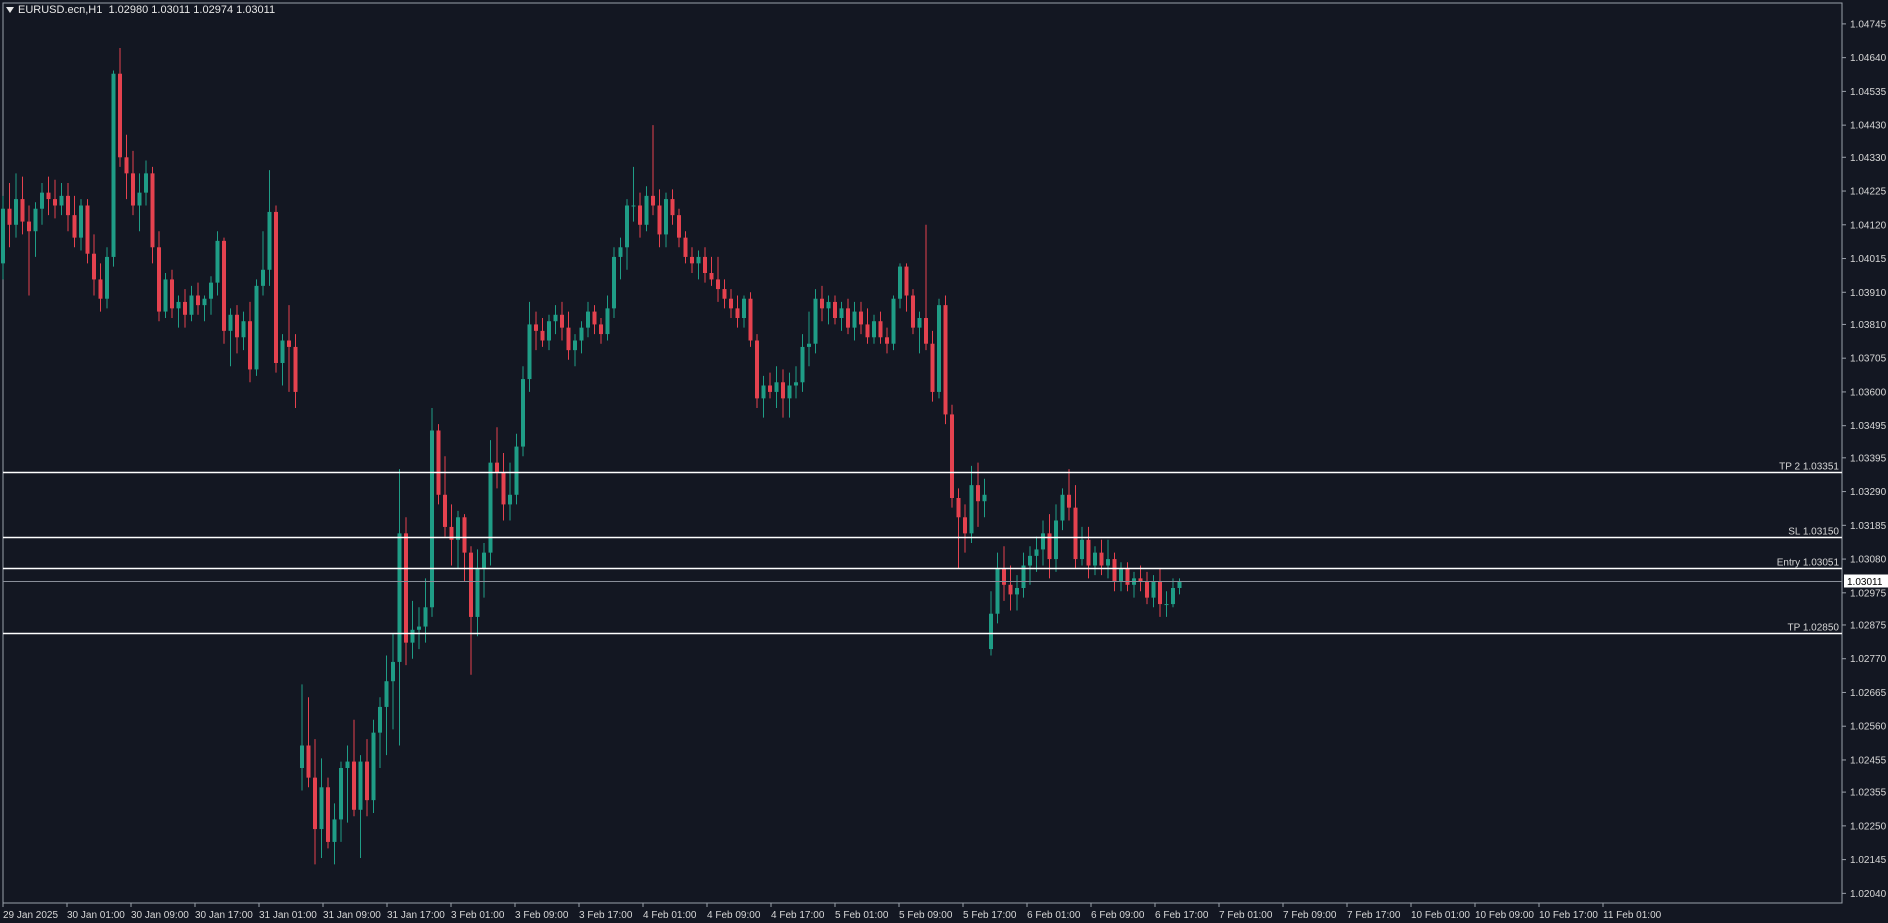 This screenshot has width=1888, height=923. What do you see at coordinates (922, 468) in the screenshot?
I see `level-line: TP 2 1.03351` at bounding box center [922, 468].